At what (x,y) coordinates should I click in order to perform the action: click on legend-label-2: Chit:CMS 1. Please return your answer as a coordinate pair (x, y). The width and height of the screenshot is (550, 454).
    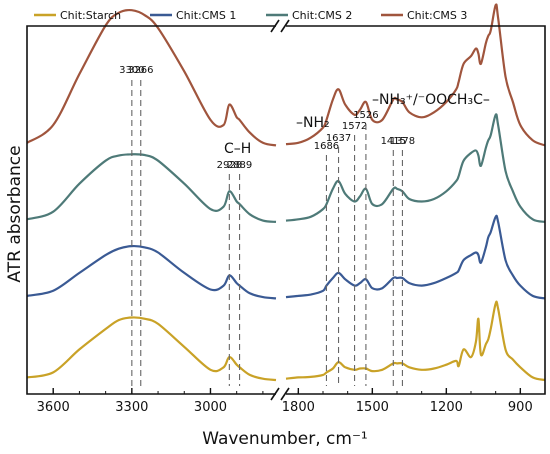
    Looking at the image, I should click on (206, 15).